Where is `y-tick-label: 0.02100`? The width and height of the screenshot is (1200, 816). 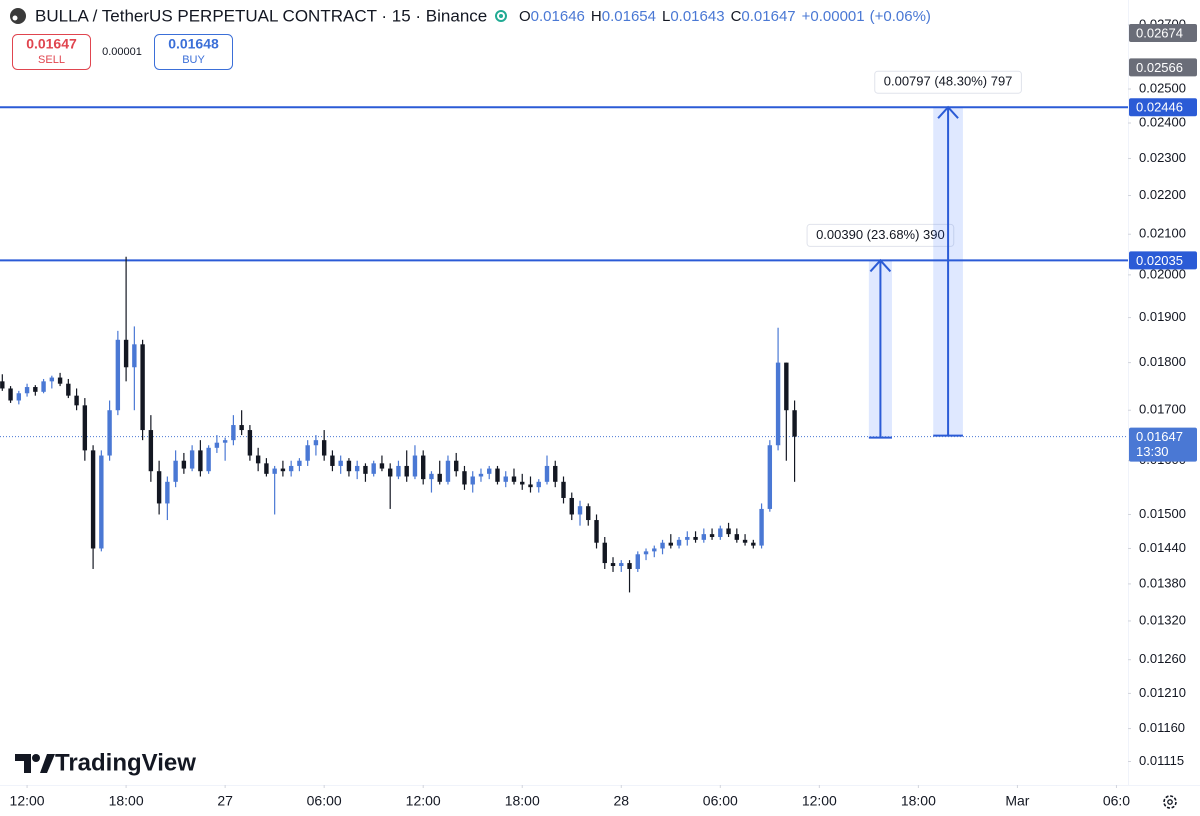
y-tick-label: 0.02100 is located at coordinates (1162, 233).